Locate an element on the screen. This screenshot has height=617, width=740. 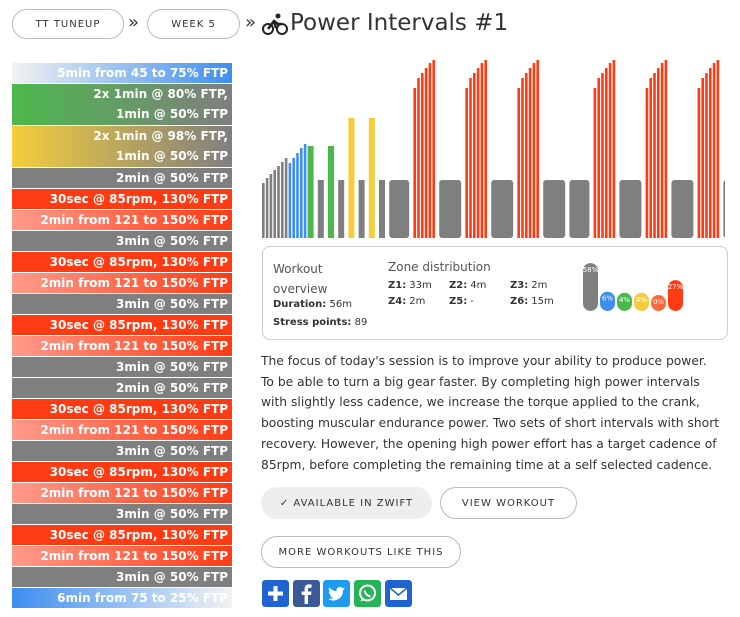
duration: Duration: 56m is located at coordinates (312, 304).